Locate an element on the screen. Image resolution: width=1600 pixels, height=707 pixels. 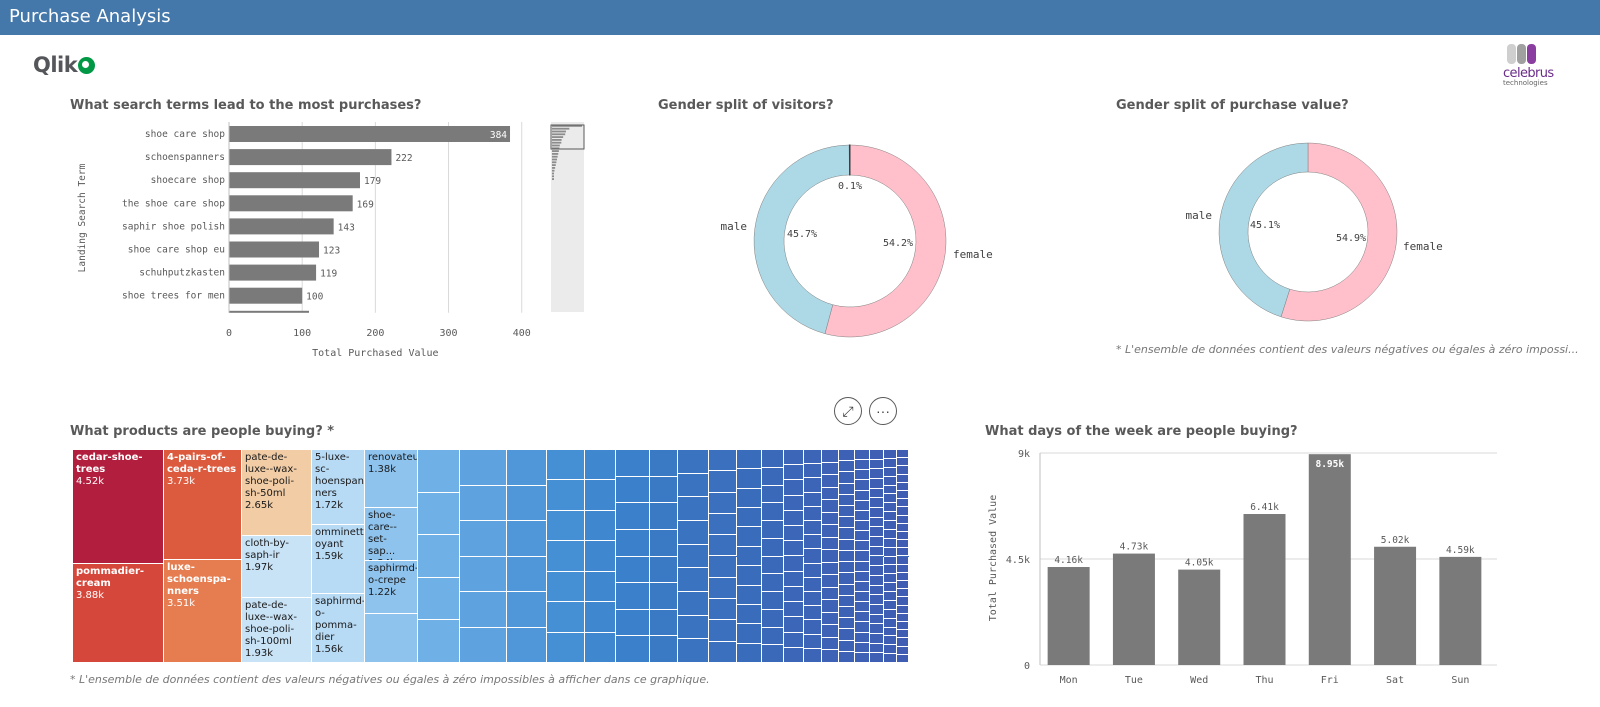
treemap-tile: luxe-schoenspa-nners 3.51k is located at coordinates (203, 611).